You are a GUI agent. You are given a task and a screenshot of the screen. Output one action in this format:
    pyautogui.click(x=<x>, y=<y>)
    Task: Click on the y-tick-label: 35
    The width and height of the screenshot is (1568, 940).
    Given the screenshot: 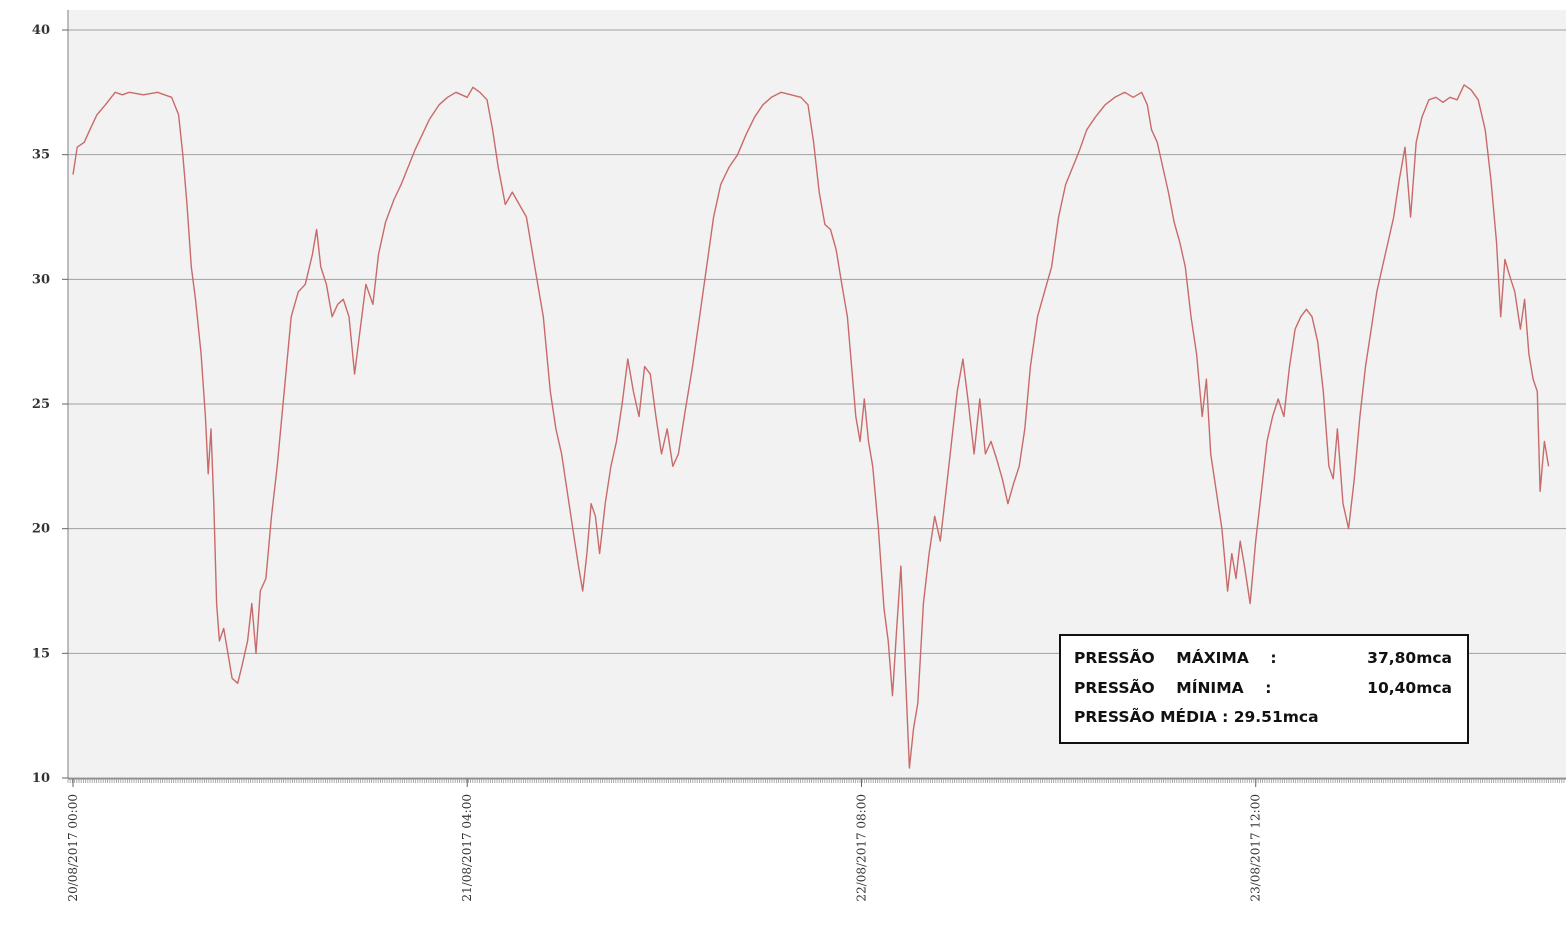 What is the action you would take?
    pyautogui.click(x=41, y=155)
    